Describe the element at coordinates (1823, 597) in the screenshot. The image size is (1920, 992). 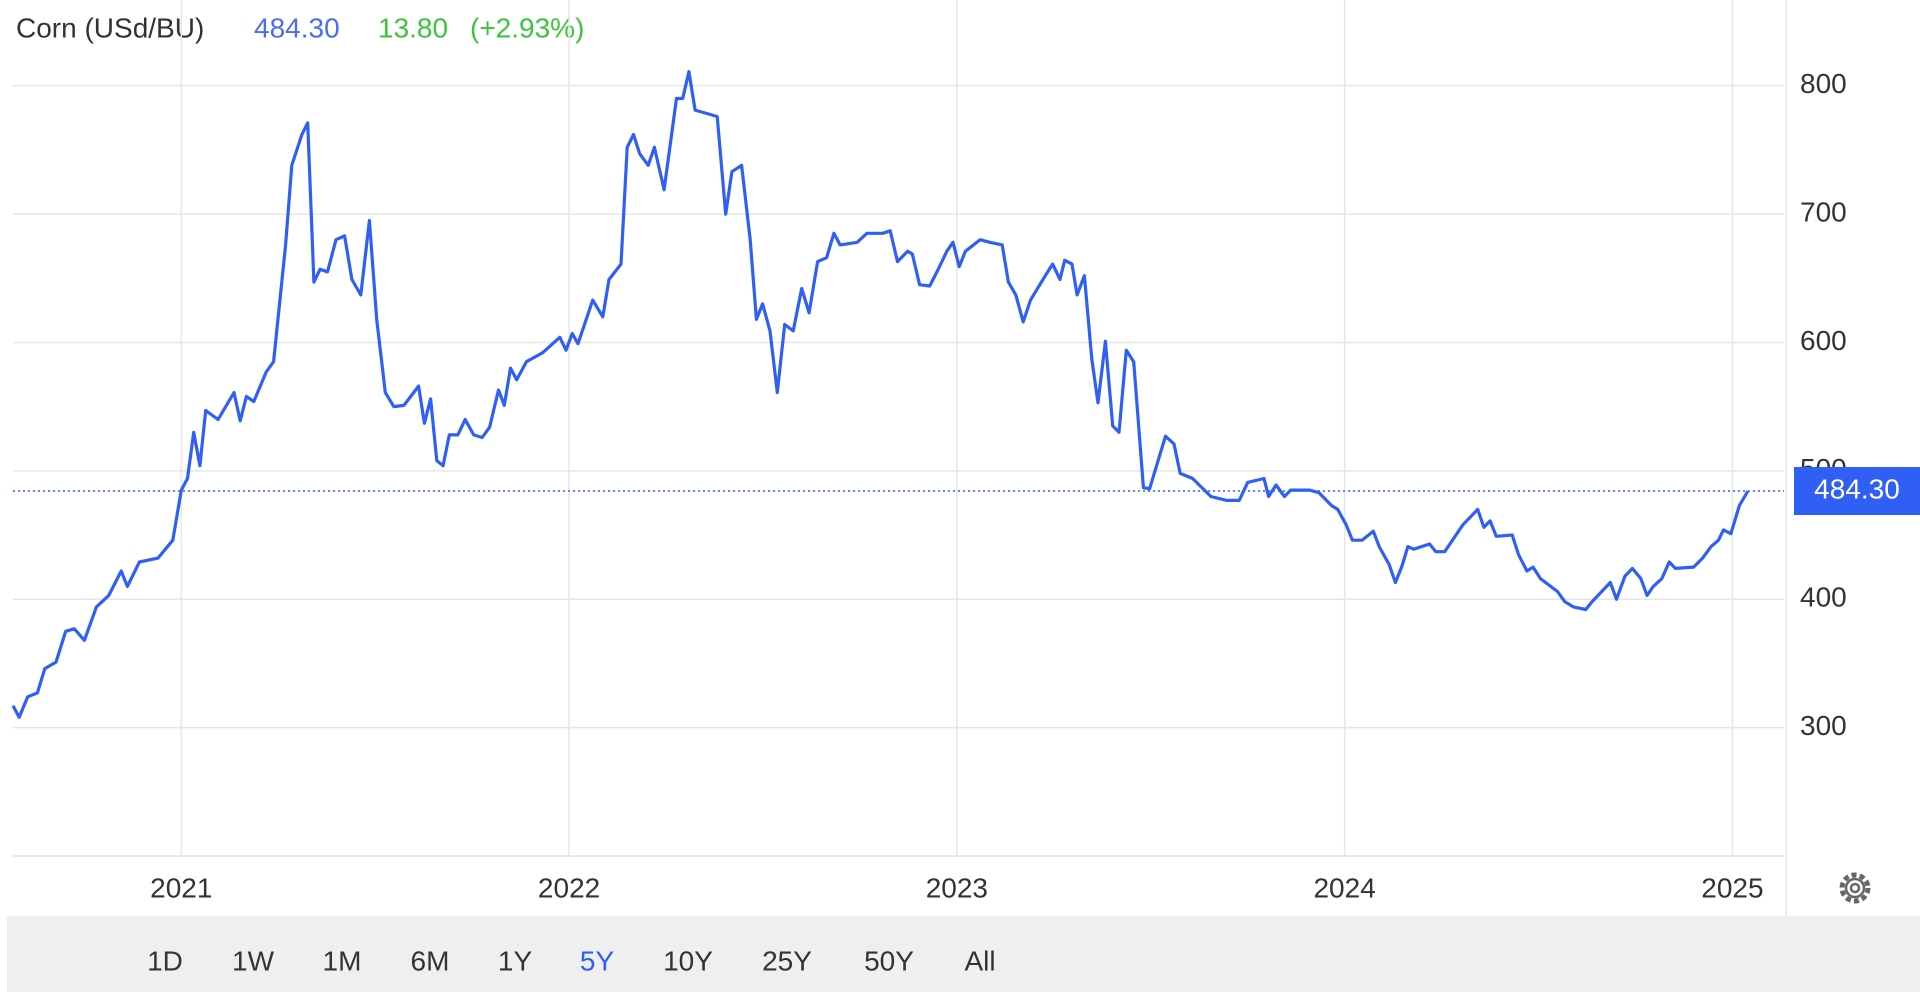
I see `y-tick-label: 400` at that location.